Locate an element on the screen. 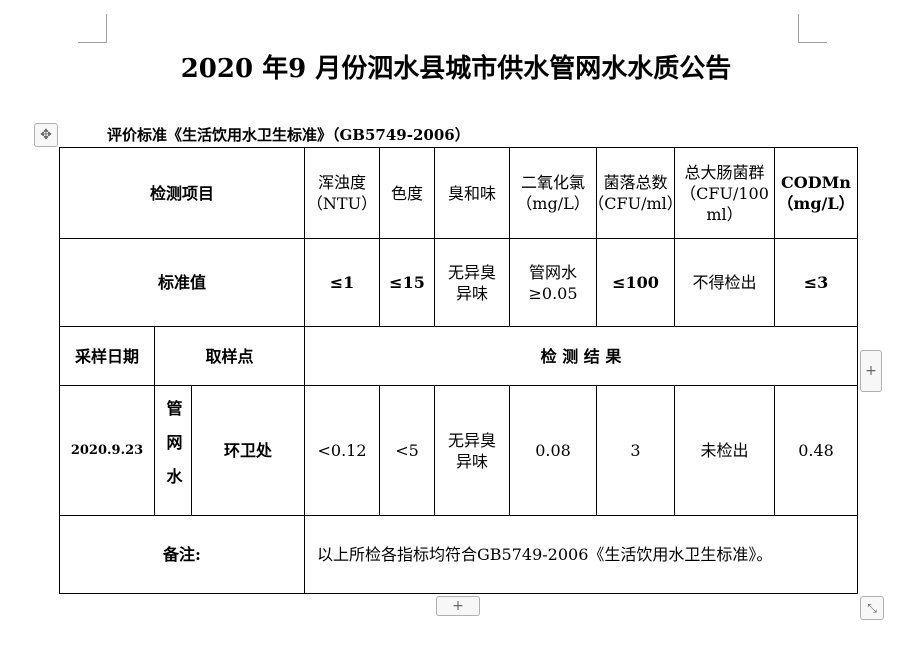 This screenshot has height=649, width=912. result-value: 0.48 is located at coordinates (816, 450).